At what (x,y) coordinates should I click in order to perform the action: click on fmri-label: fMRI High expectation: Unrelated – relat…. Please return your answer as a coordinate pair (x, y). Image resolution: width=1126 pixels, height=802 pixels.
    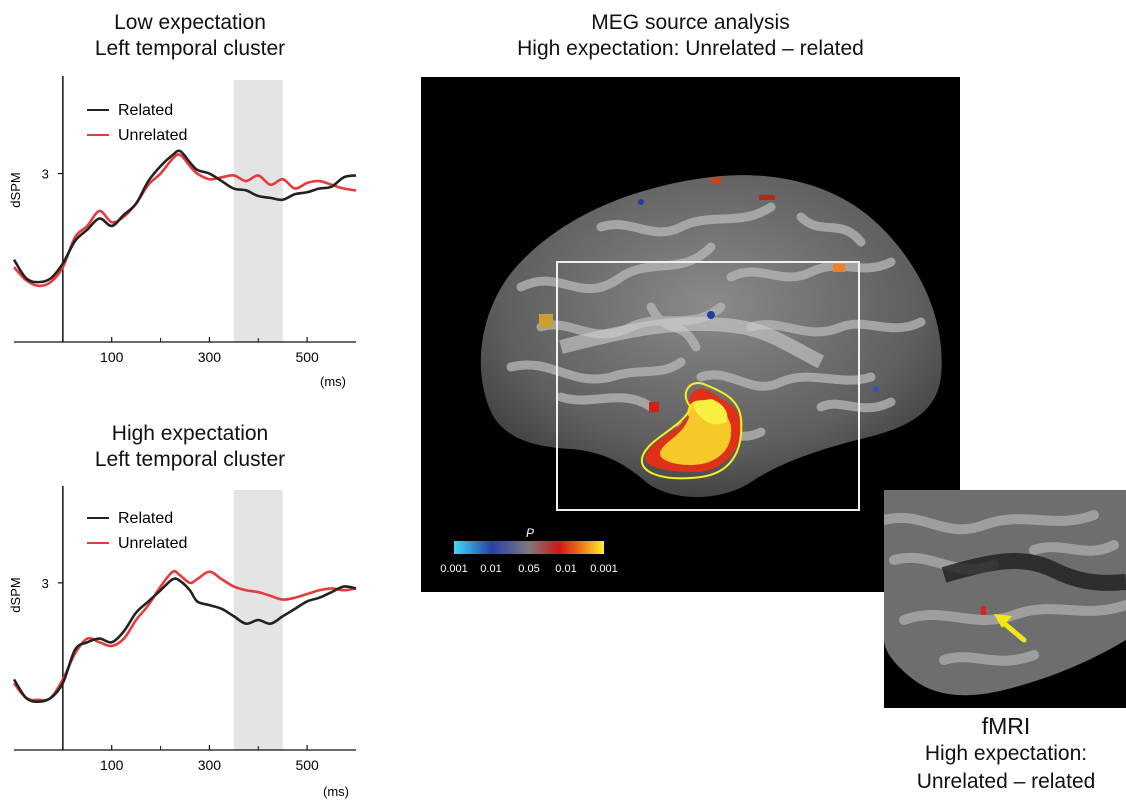
    Looking at the image, I should click on (1006, 754).